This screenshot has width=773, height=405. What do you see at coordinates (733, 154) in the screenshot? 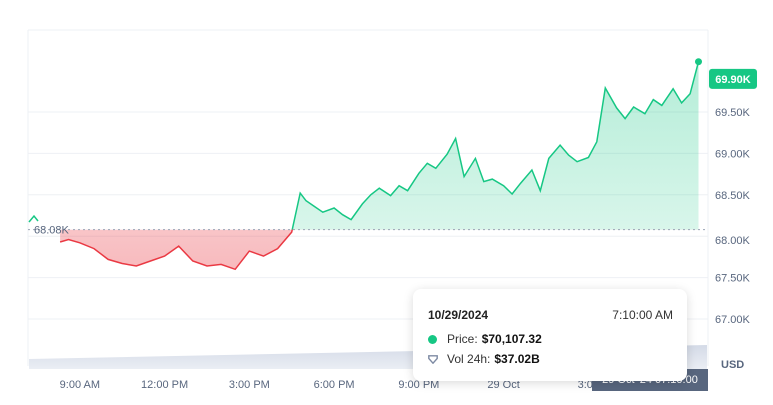
I see `y-tick-label: 69.00K` at bounding box center [733, 154].